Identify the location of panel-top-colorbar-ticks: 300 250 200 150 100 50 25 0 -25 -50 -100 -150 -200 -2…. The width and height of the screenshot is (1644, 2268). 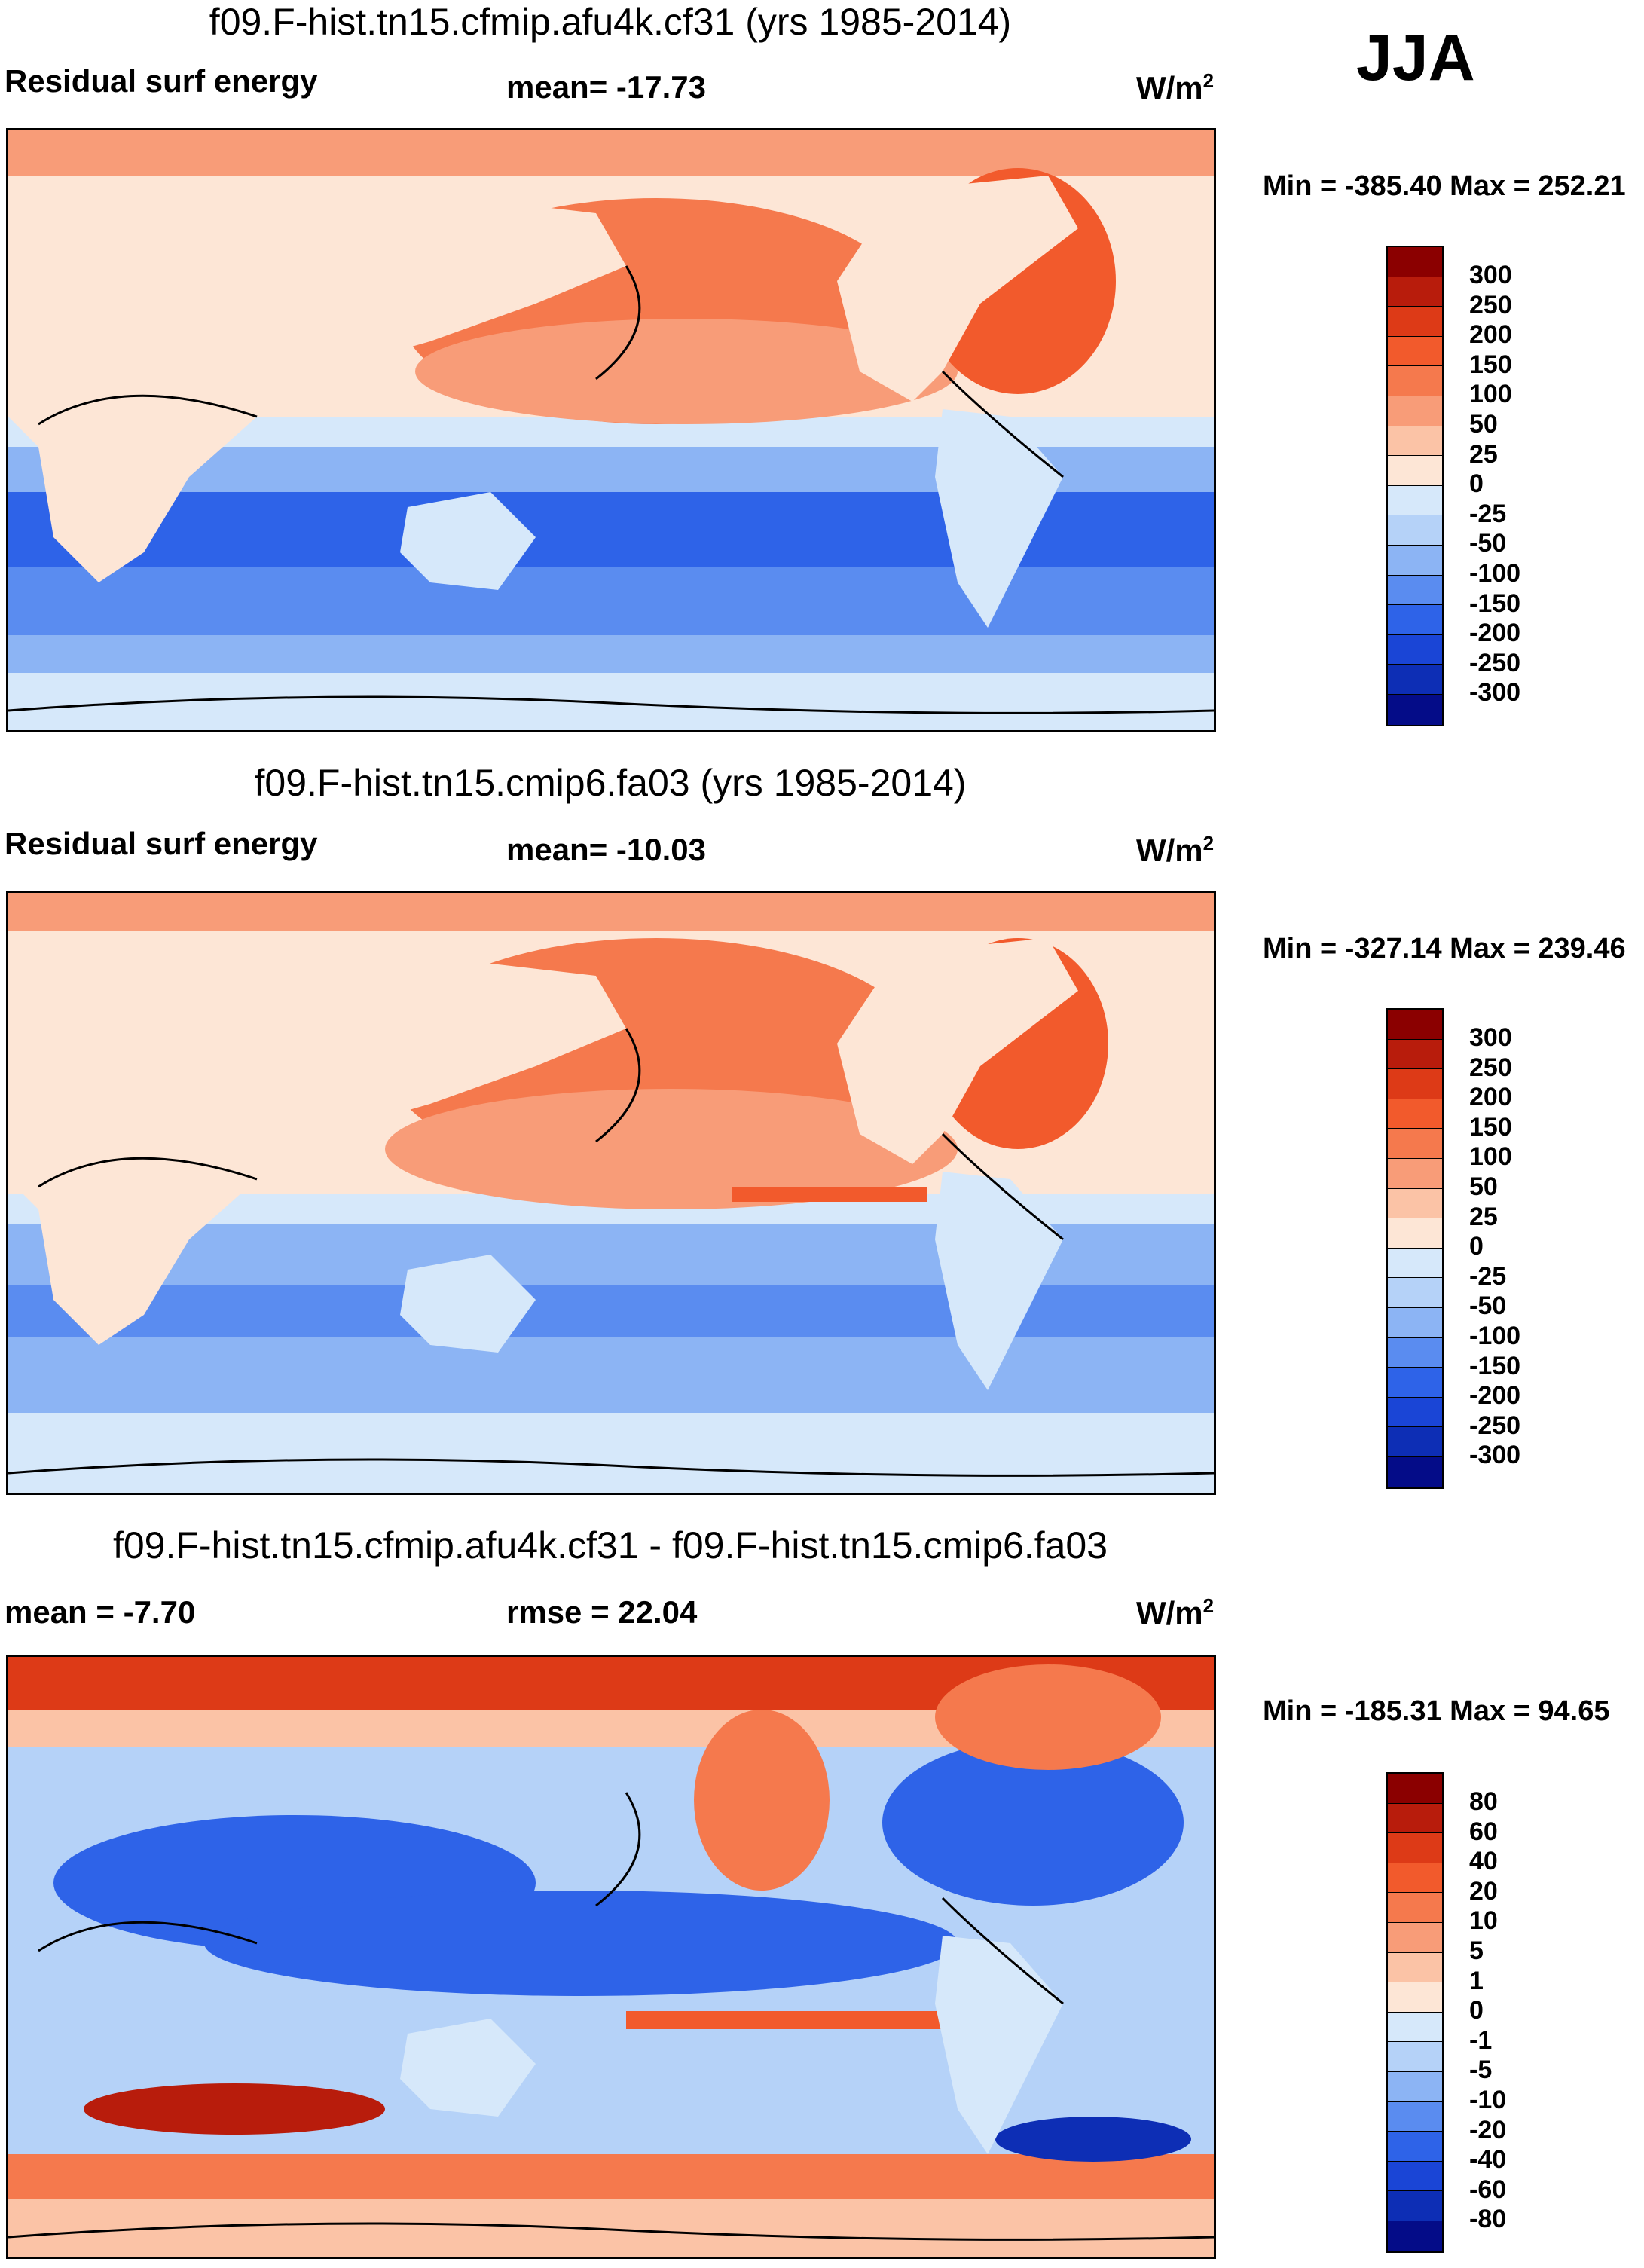
(1494, 484).